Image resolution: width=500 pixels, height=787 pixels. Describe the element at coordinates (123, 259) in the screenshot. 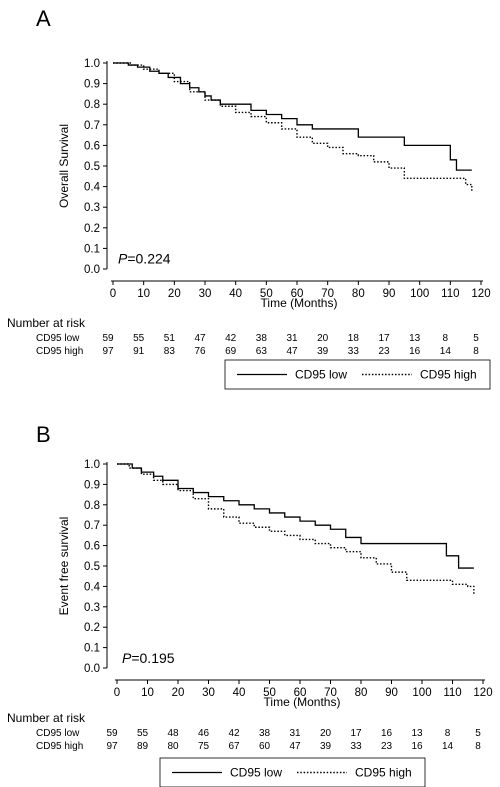

I see `p-value-symbol: P` at that location.